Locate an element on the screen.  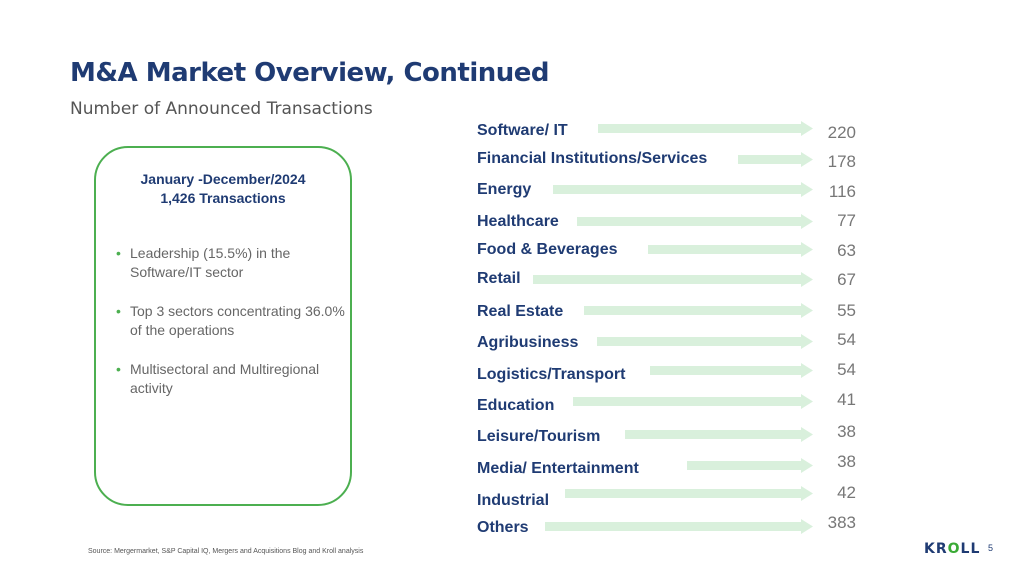
sector-value-logistics: 54 is located at coordinates (846, 369).